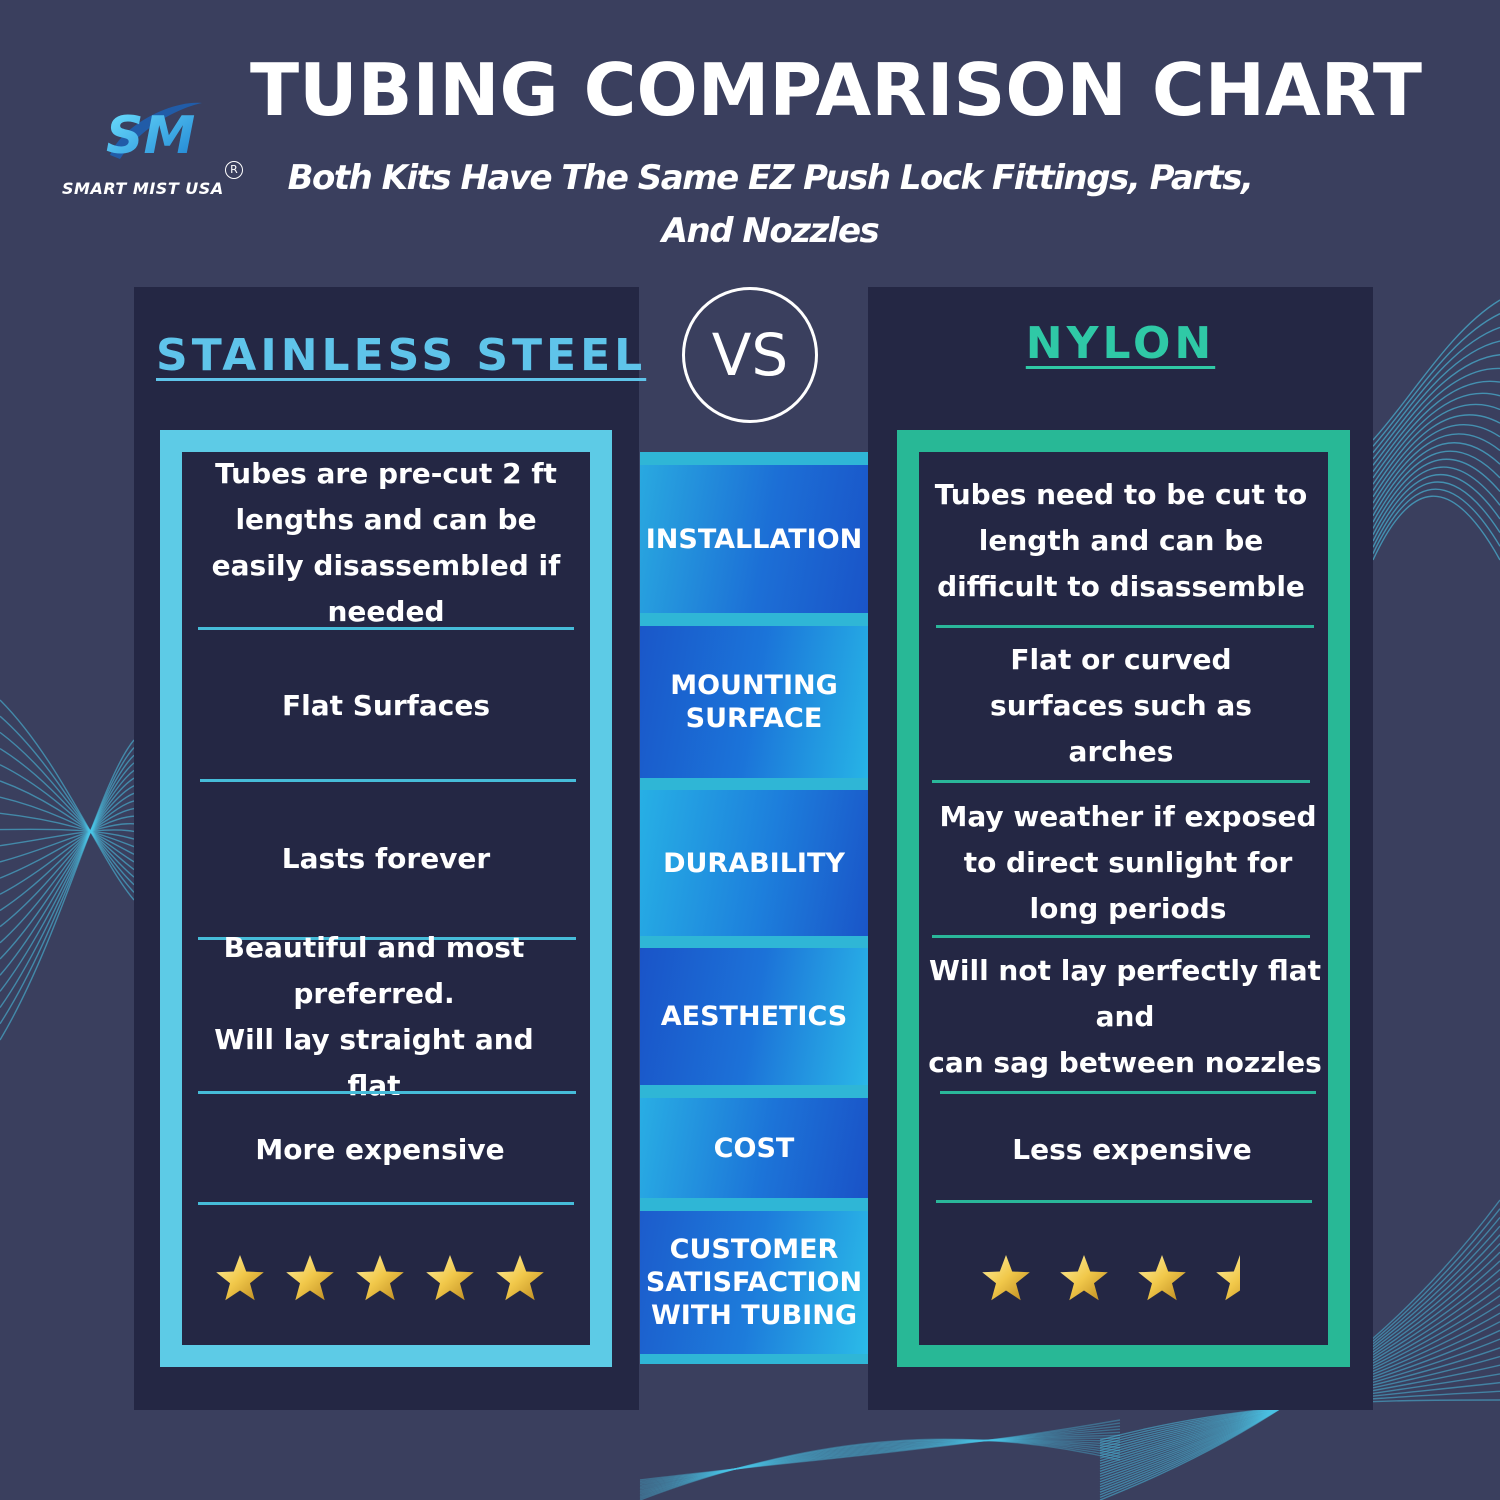  I want to click on logo-mark-icon: SM, so click(154, 133).